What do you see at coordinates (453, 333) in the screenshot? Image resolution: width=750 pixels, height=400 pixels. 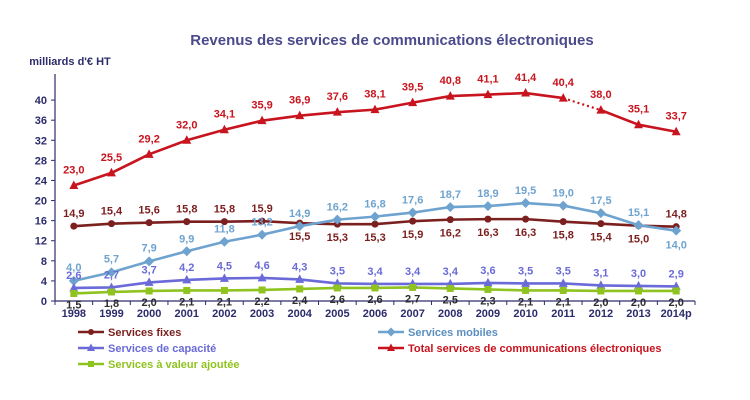 I see `services-mobiles-legend-label: Services mobiles` at bounding box center [453, 333].